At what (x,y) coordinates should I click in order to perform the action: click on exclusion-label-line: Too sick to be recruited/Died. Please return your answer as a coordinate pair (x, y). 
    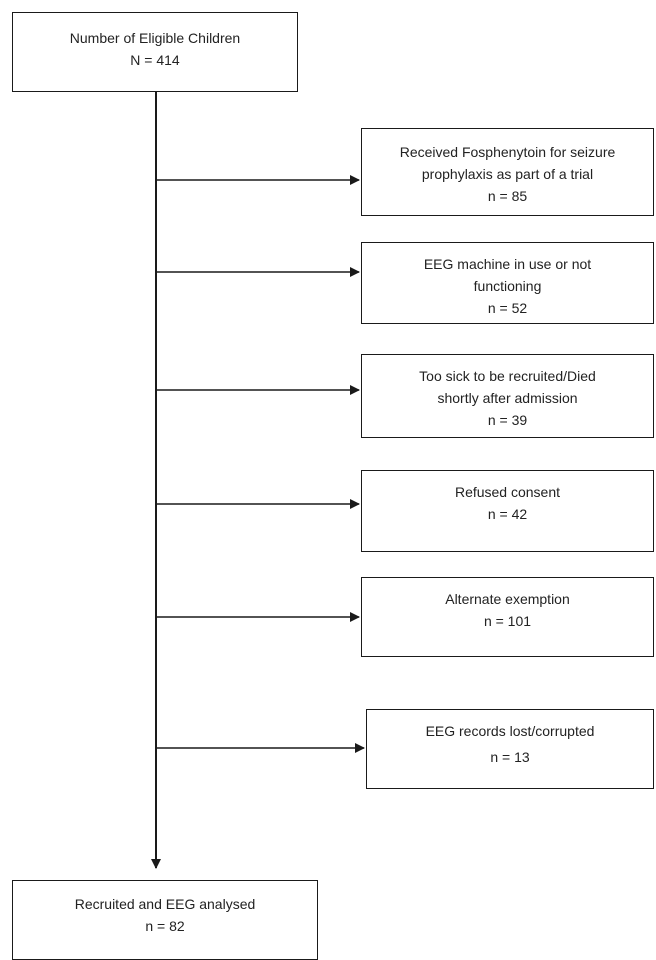
    Looking at the image, I should click on (507, 376).